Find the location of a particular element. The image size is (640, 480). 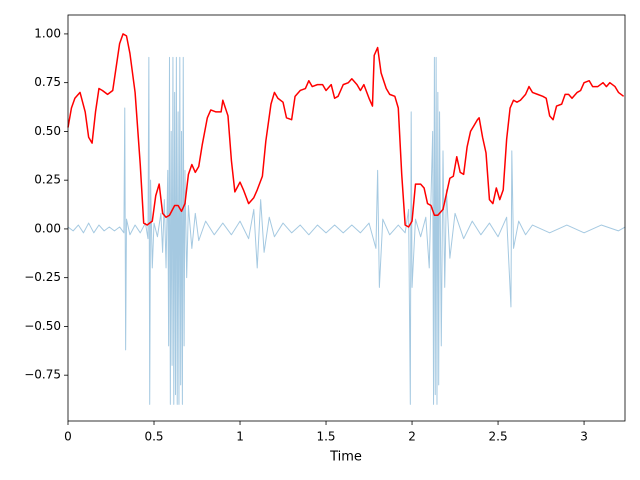

x-tick-label: 0.5 is located at coordinates (153, 437).